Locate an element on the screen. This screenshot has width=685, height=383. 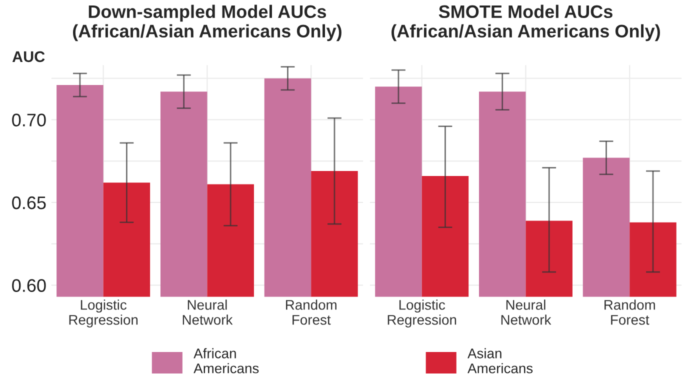
legend-label: African Americans is located at coordinates (226, 361).